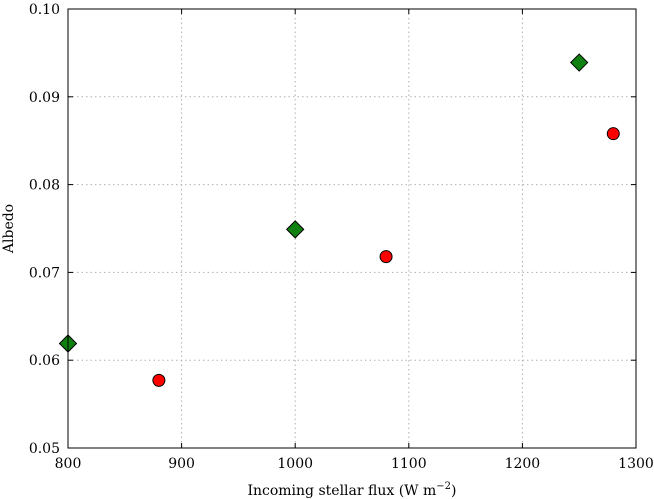  I want to click on y-tick-label: 0.08, so click(44, 186).